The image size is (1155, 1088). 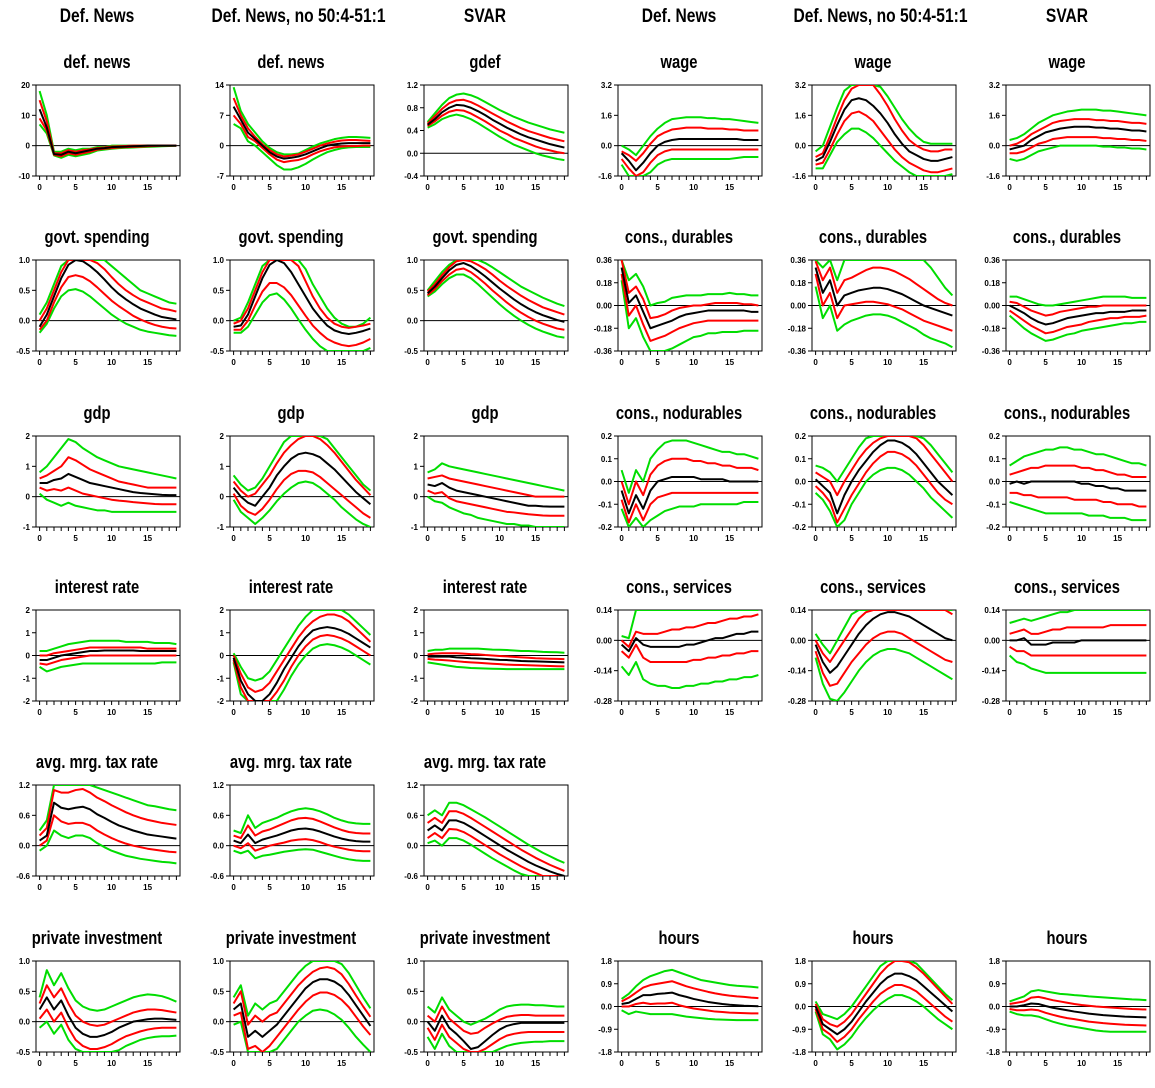 I want to click on y-tick-label: 1.8, so click(x=995, y=961).